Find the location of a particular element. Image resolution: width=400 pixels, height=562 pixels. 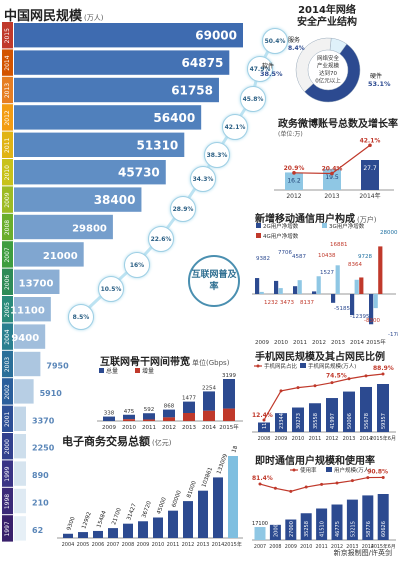

netizen-value: 64875 is located at coordinates (203, 63).